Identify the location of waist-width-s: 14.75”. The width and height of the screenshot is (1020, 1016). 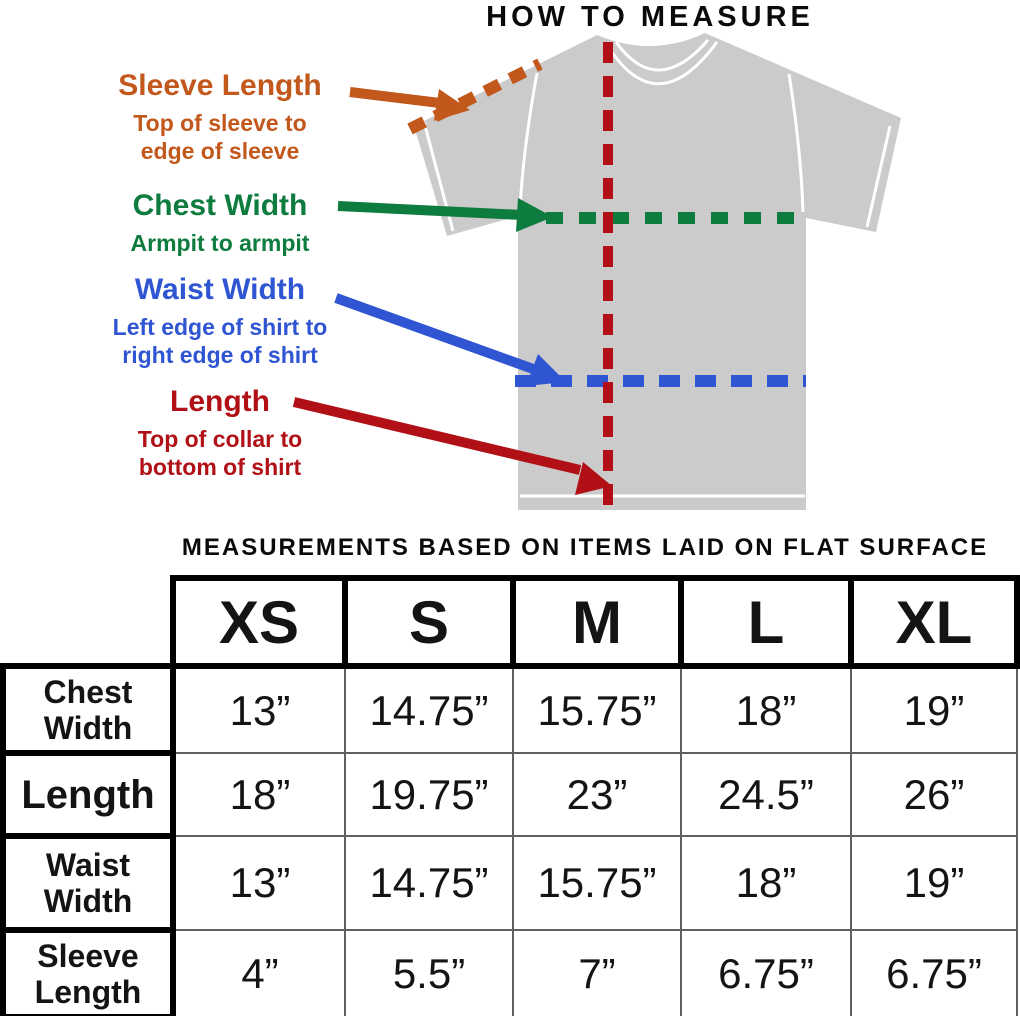
(429, 883).